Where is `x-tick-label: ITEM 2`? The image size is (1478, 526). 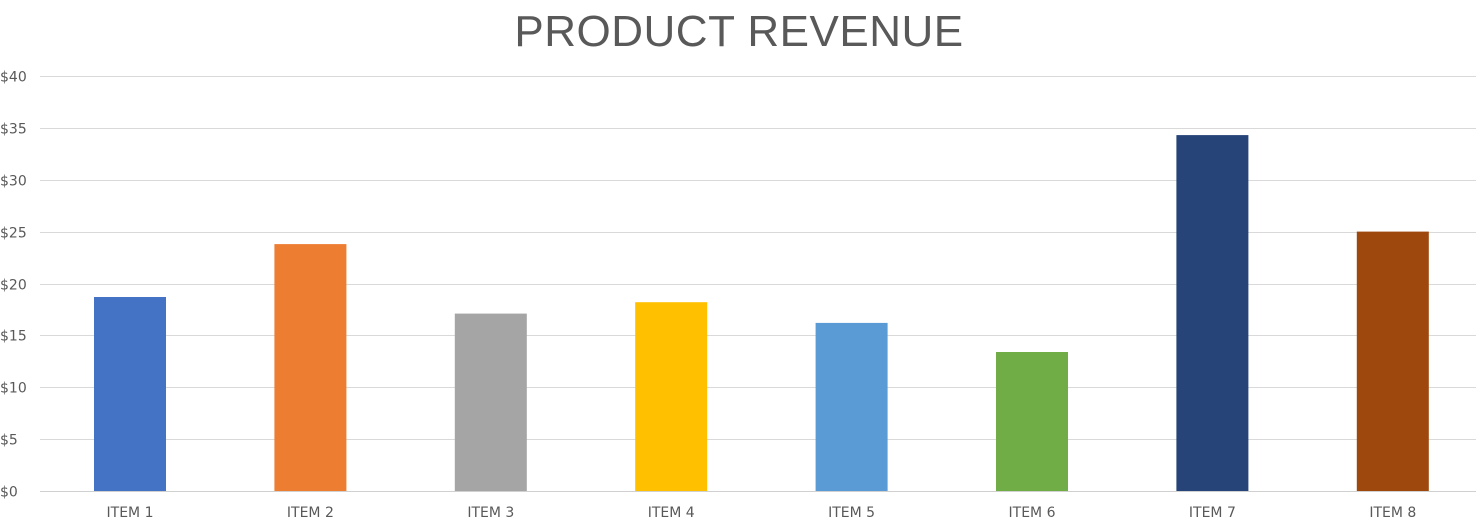 x-tick-label: ITEM 2 is located at coordinates (310, 513).